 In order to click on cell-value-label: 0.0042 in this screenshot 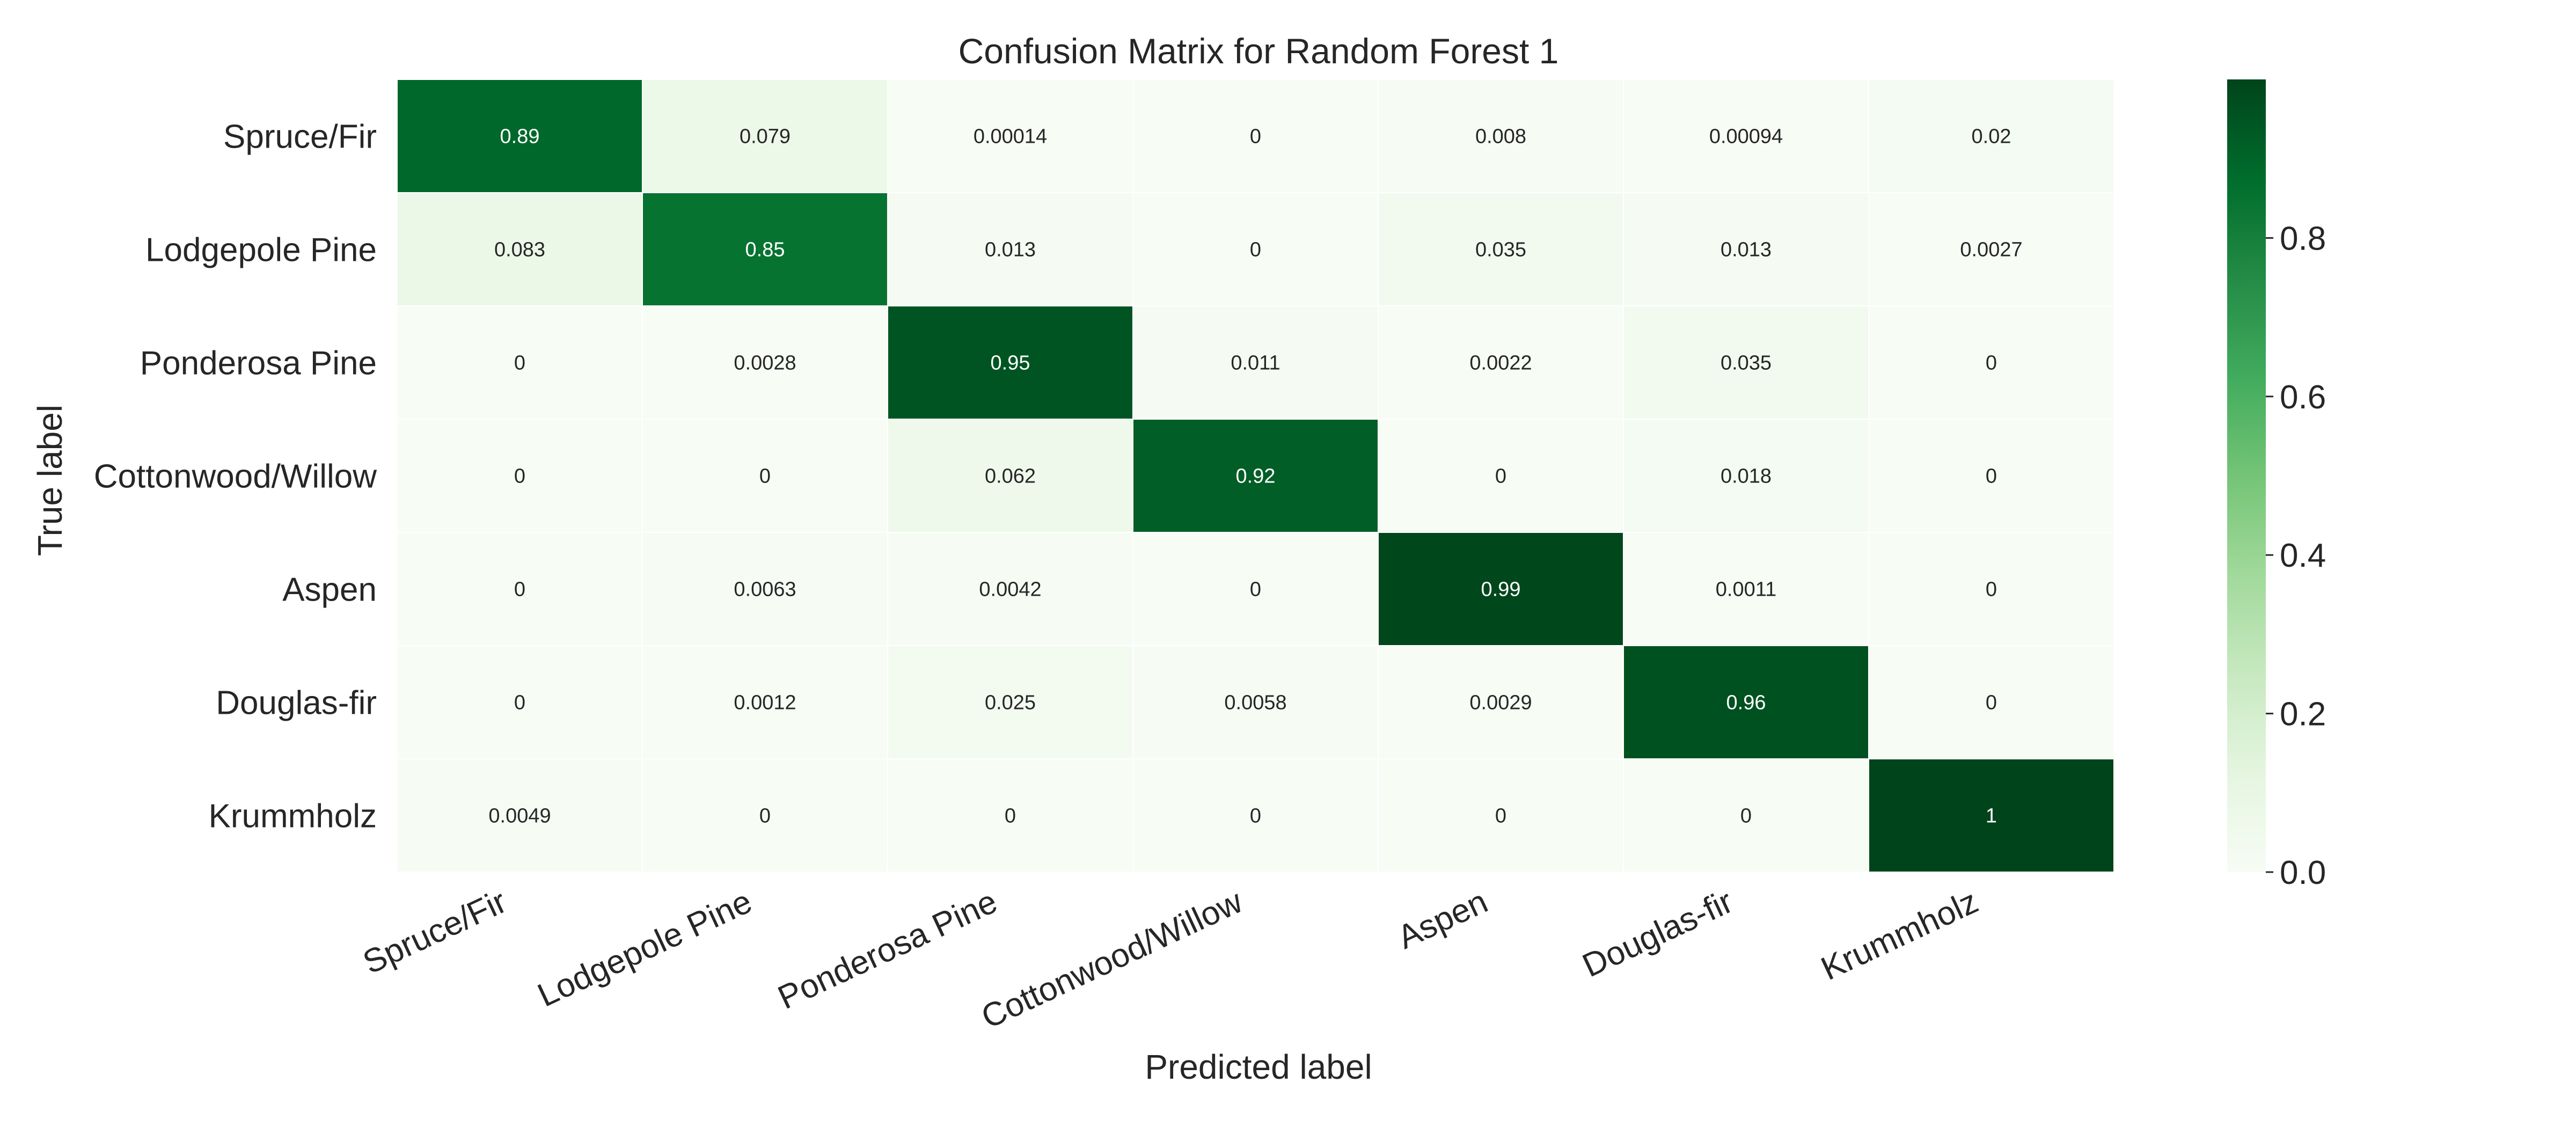, I will do `click(1010, 590)`.